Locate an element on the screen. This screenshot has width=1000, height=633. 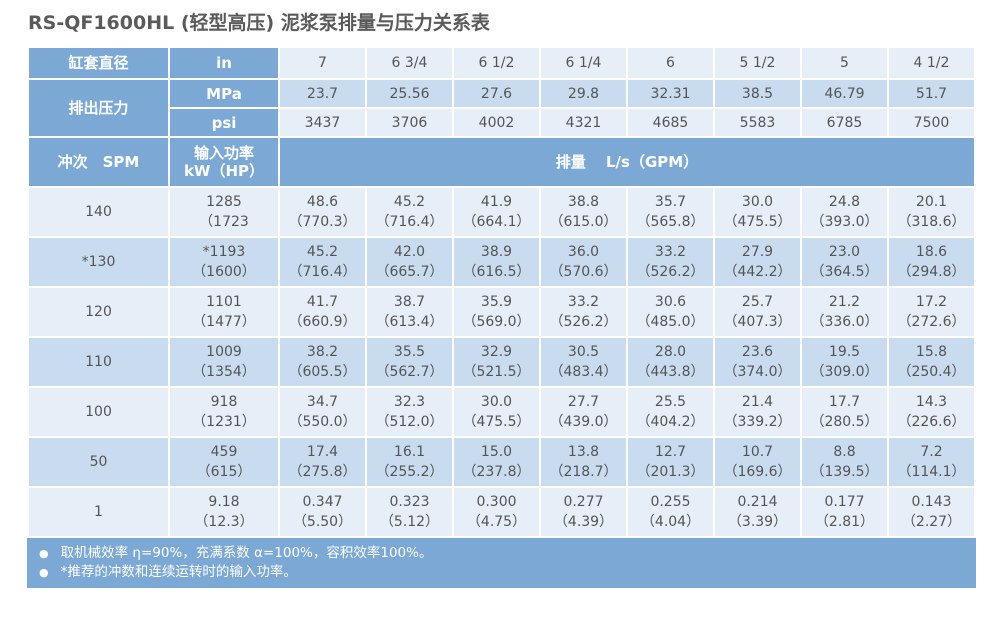
flow-value: 0.177 （2.81） is located at coordinates (844, 512).